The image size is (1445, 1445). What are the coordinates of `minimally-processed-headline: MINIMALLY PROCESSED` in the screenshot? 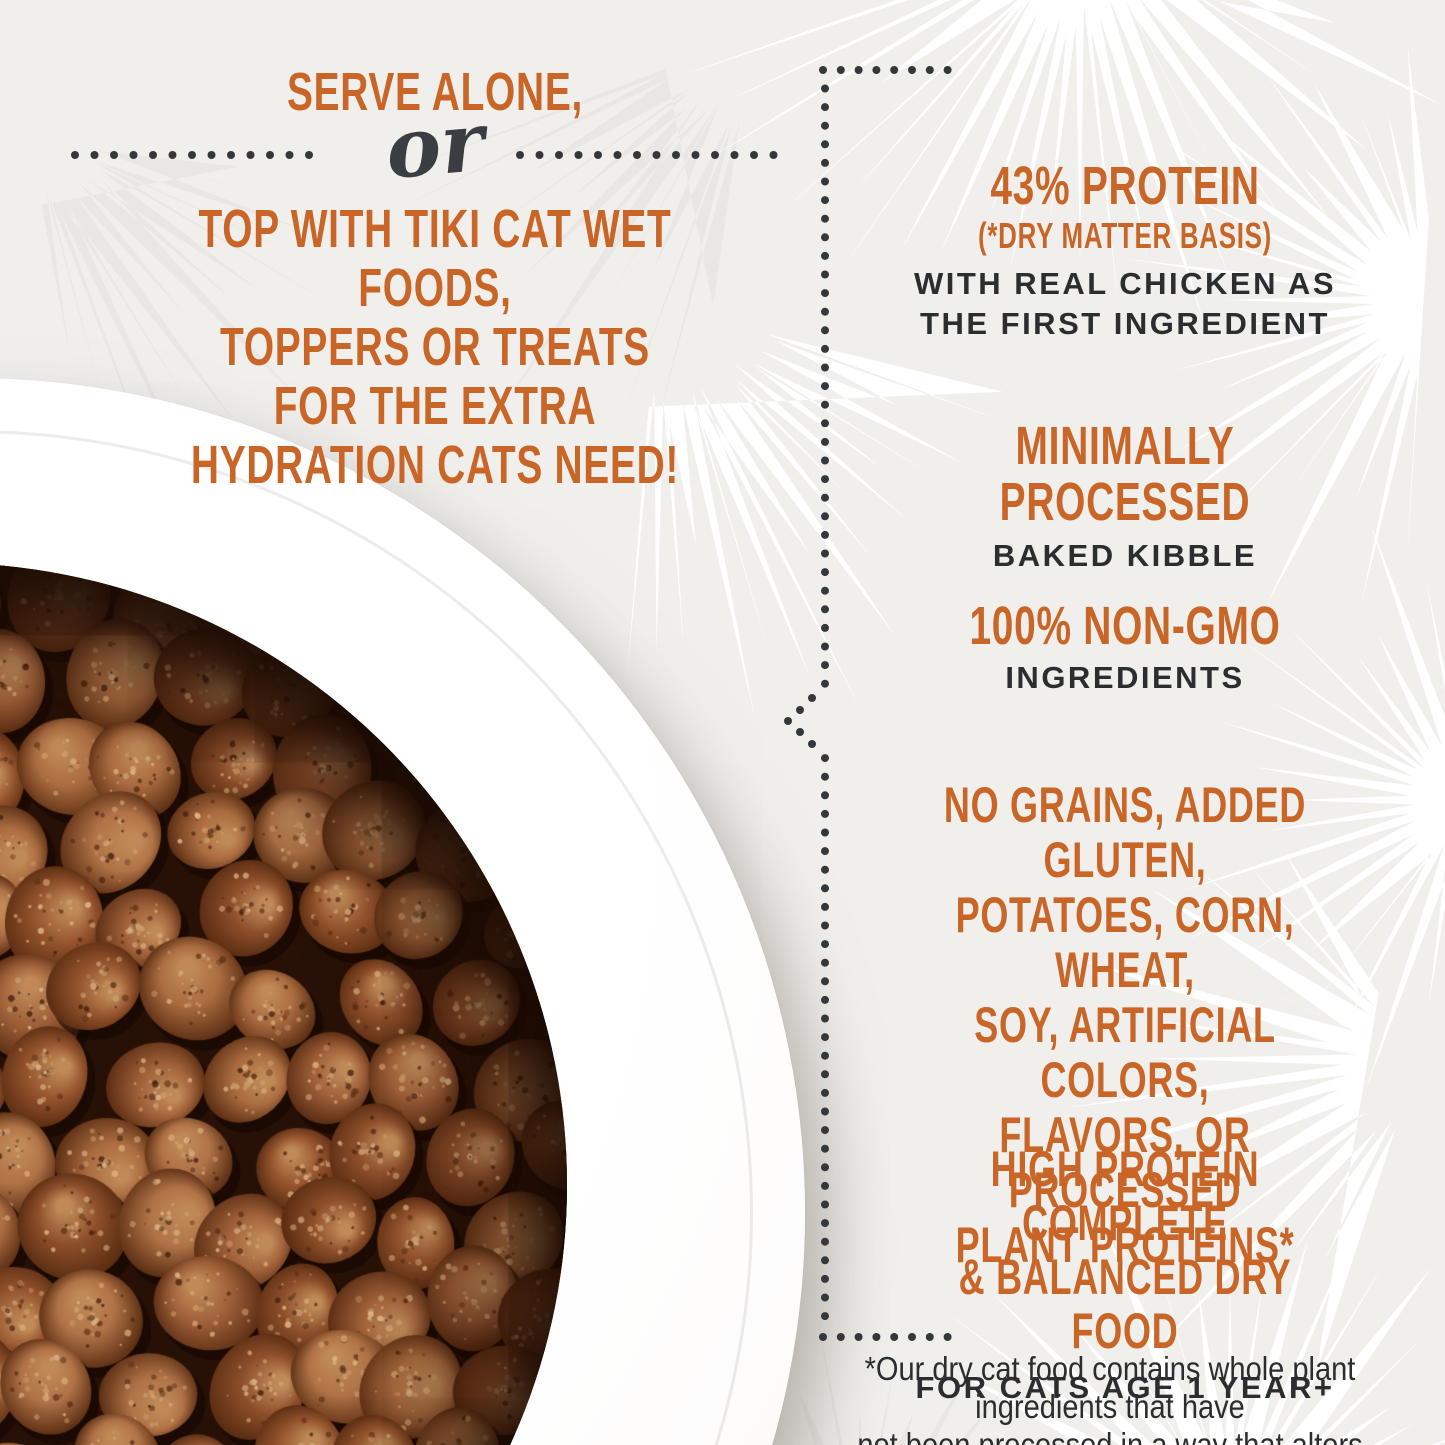 It's located at (1125, 474).